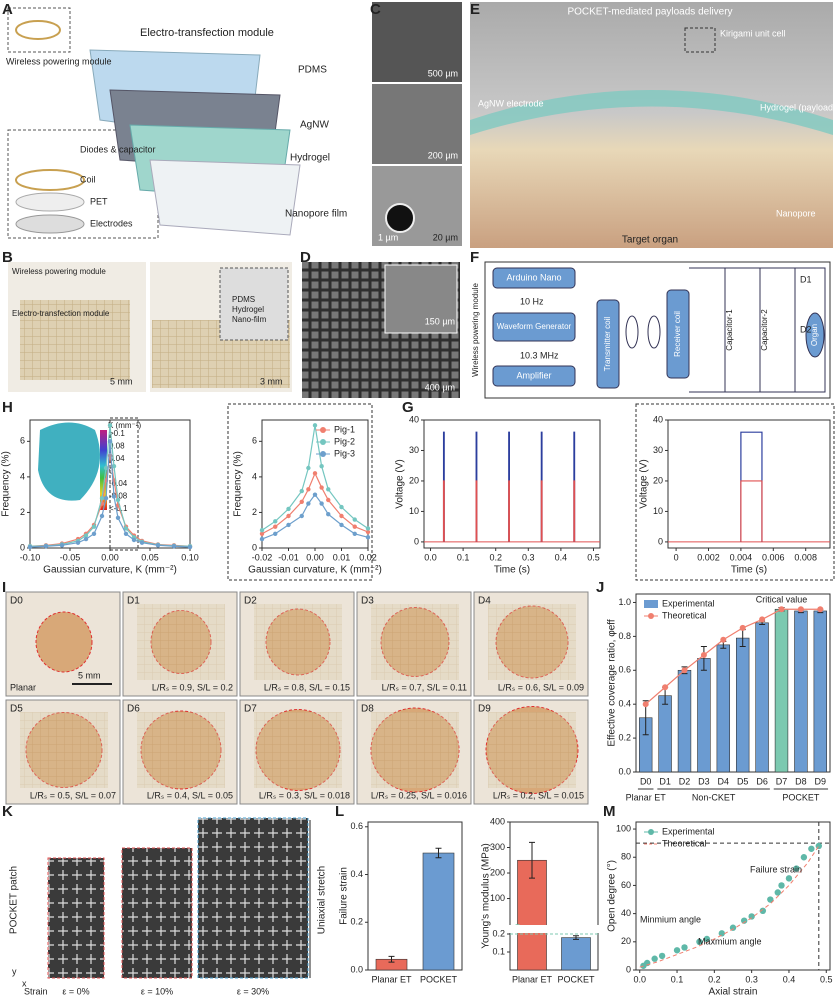 Image resolution: width=835 pixels, height=999 pixels. Describe the element at coordinates (607, 344) in the screenshot. I see `label: Transmitter coil` at that location.